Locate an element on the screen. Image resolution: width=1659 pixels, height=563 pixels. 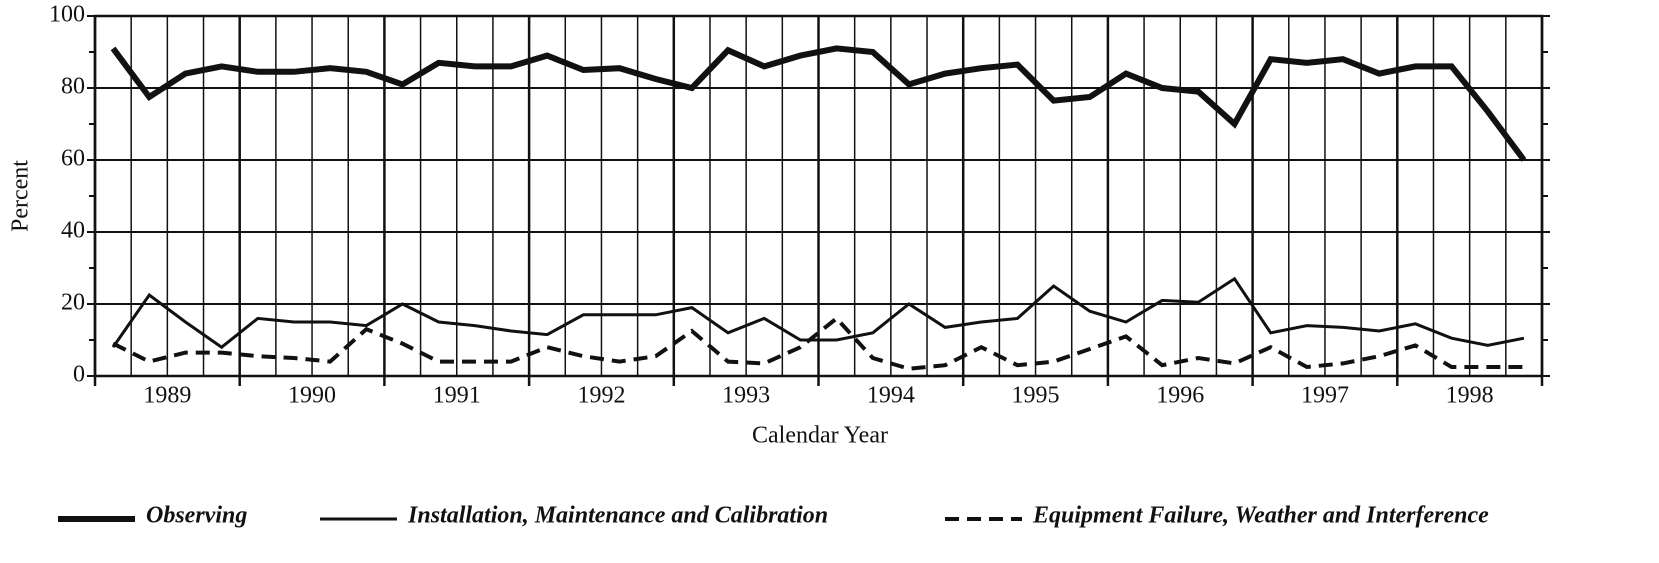
x-tick-label: 1990 is located at coordinates (312, 396).